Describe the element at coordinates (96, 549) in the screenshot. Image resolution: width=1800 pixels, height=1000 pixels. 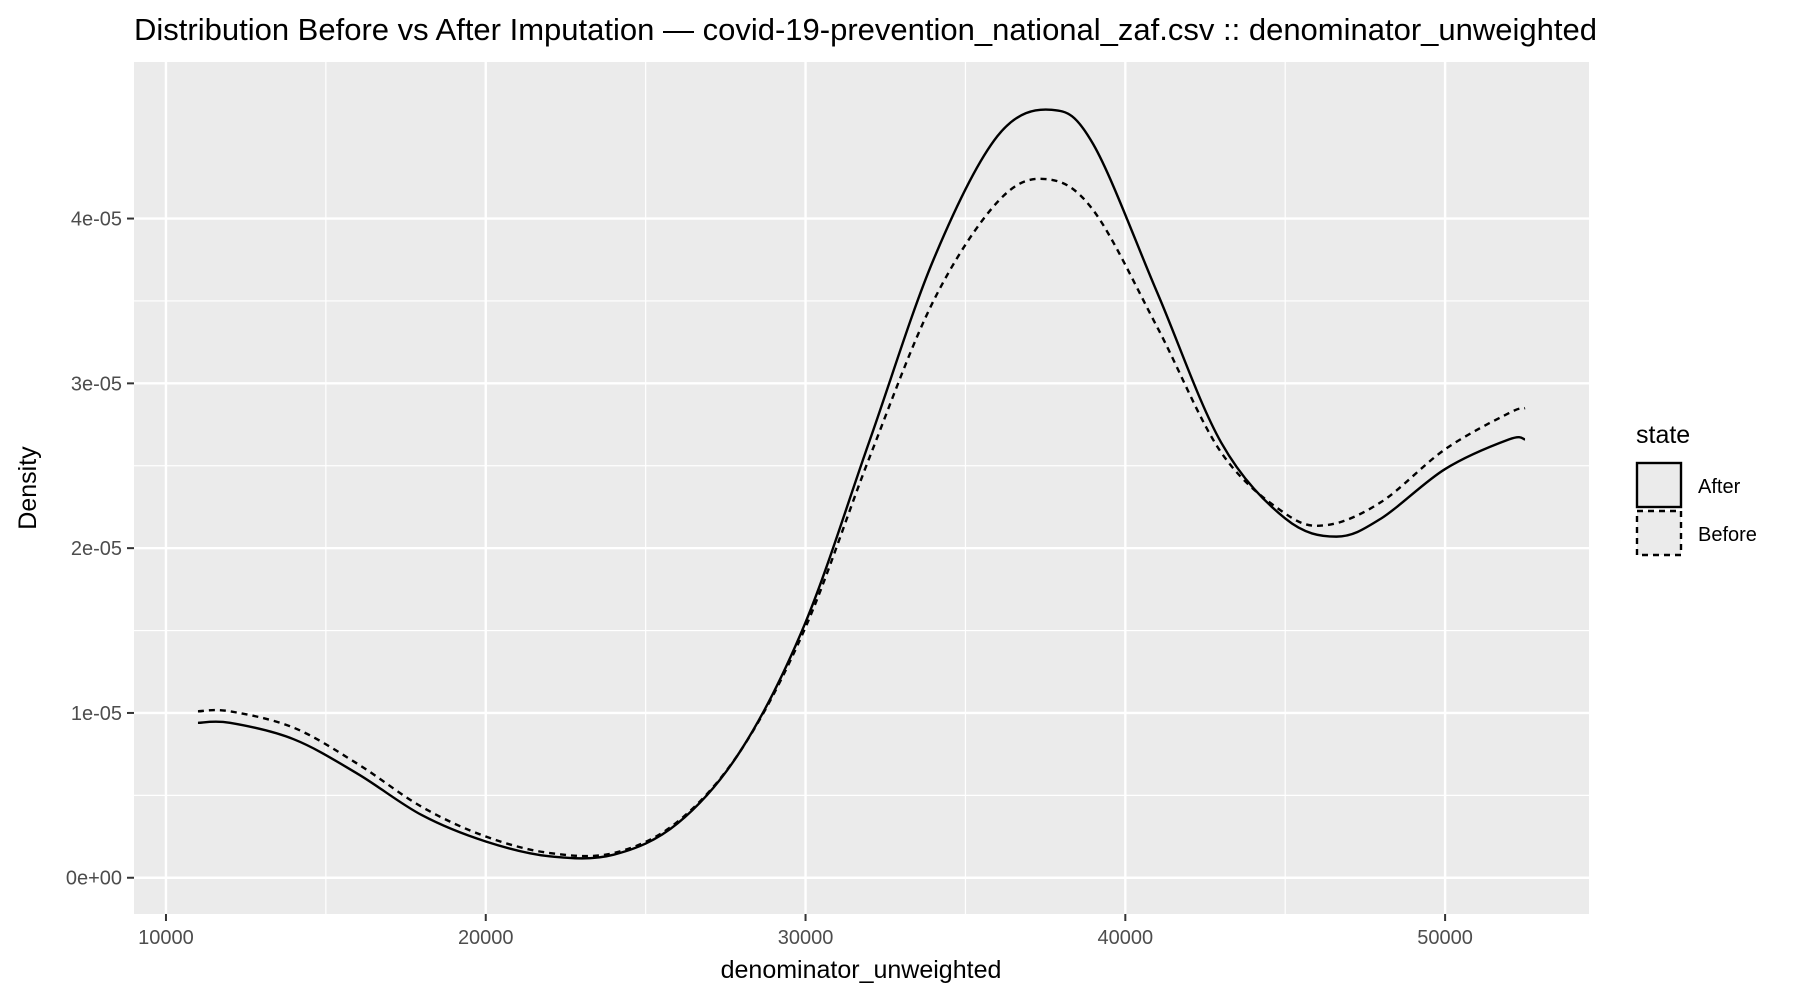
I see `y-tick-label: 2e-05` at that location.